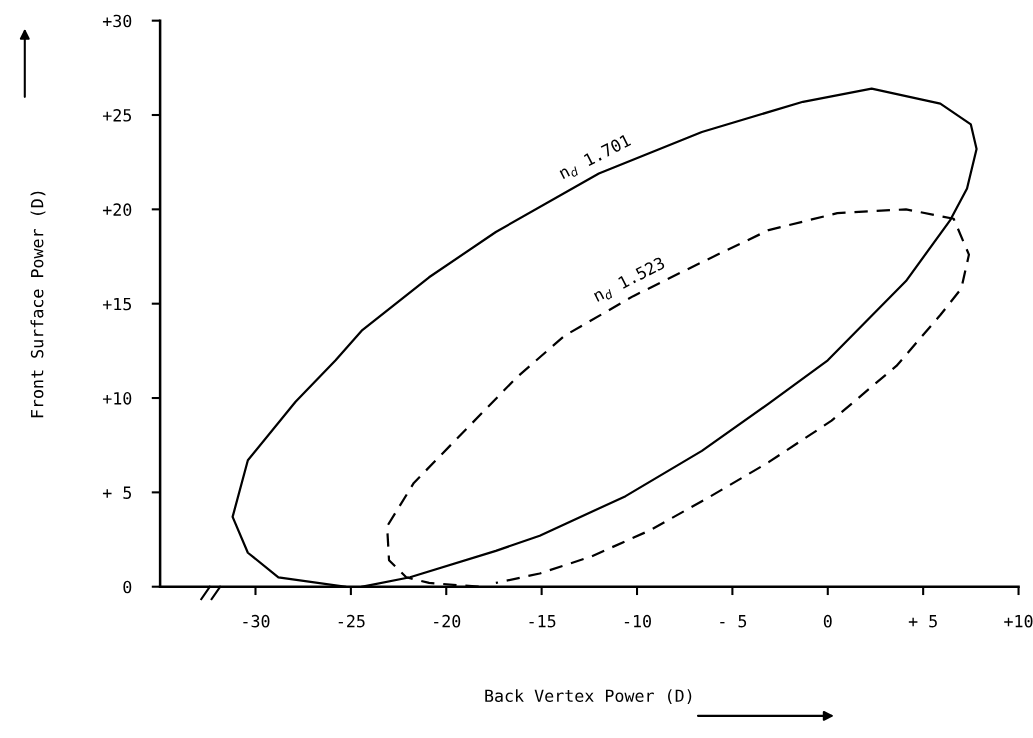 This screenshot has width=1033, height=738. What do you see at coordinates (127, 587) in the screenshot?
I see `y-tick-label: 0` at bounding box center [127, 587].